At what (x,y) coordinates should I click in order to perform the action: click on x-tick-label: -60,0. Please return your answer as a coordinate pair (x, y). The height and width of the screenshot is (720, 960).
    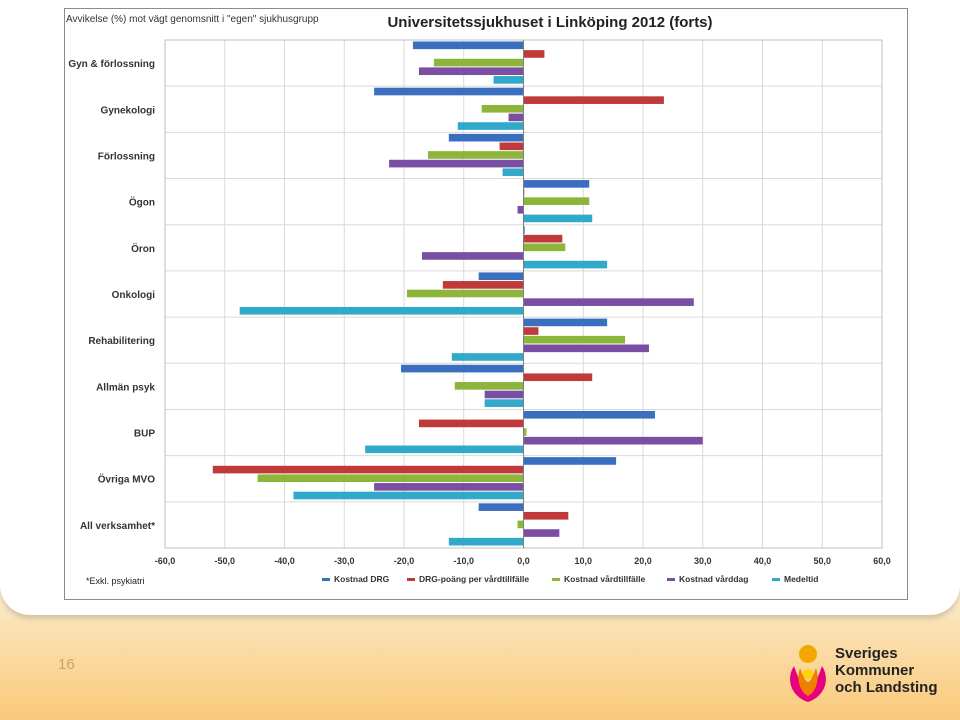
    Looking at the image, I should click on (165, 561).